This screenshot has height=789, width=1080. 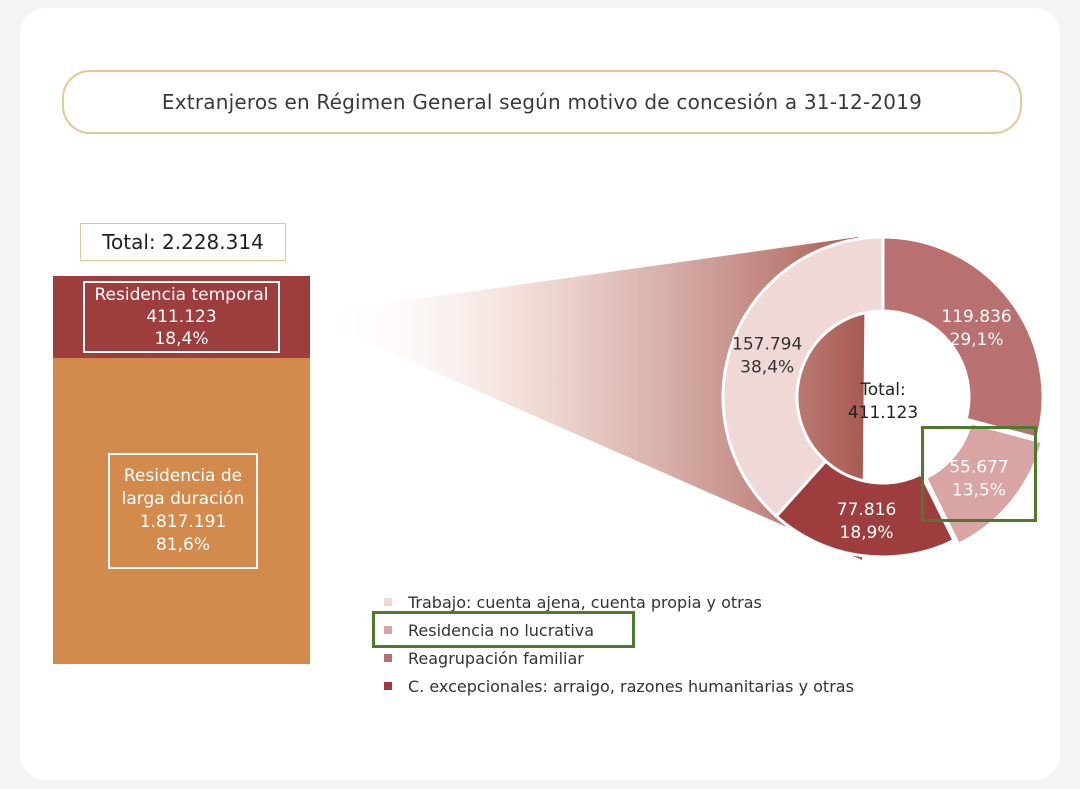 What do you see at coordinates (496, 658) in the screenshot?
I see `legend-label: Reagrupación familiar` at bounding box center [496, 658].